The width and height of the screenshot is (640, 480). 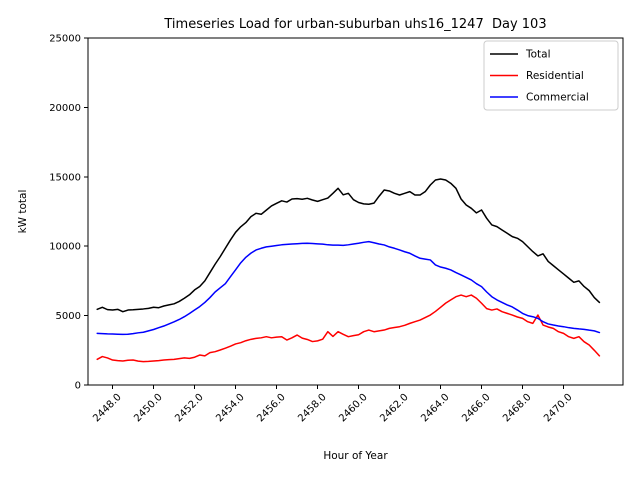 What do you see at coordinates (148, 408) in the screenshot?
I see `x-tick-label: 2450.0` at bounding box center [148, 408].